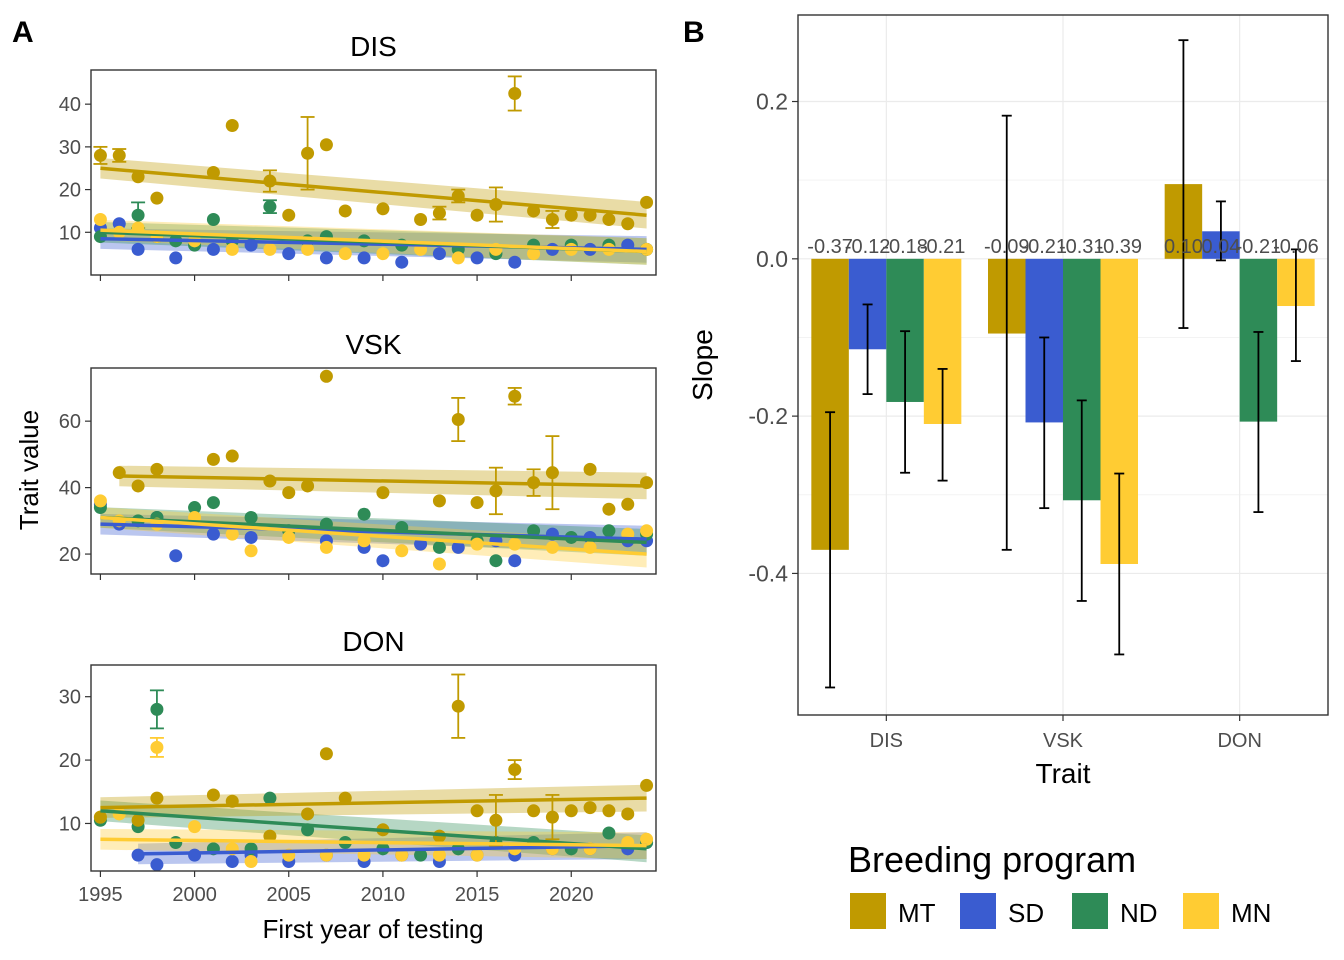  Describe the element at coordinates (1063, 741) in the screenshot. I see `x-tick-label: VSK` at that location.